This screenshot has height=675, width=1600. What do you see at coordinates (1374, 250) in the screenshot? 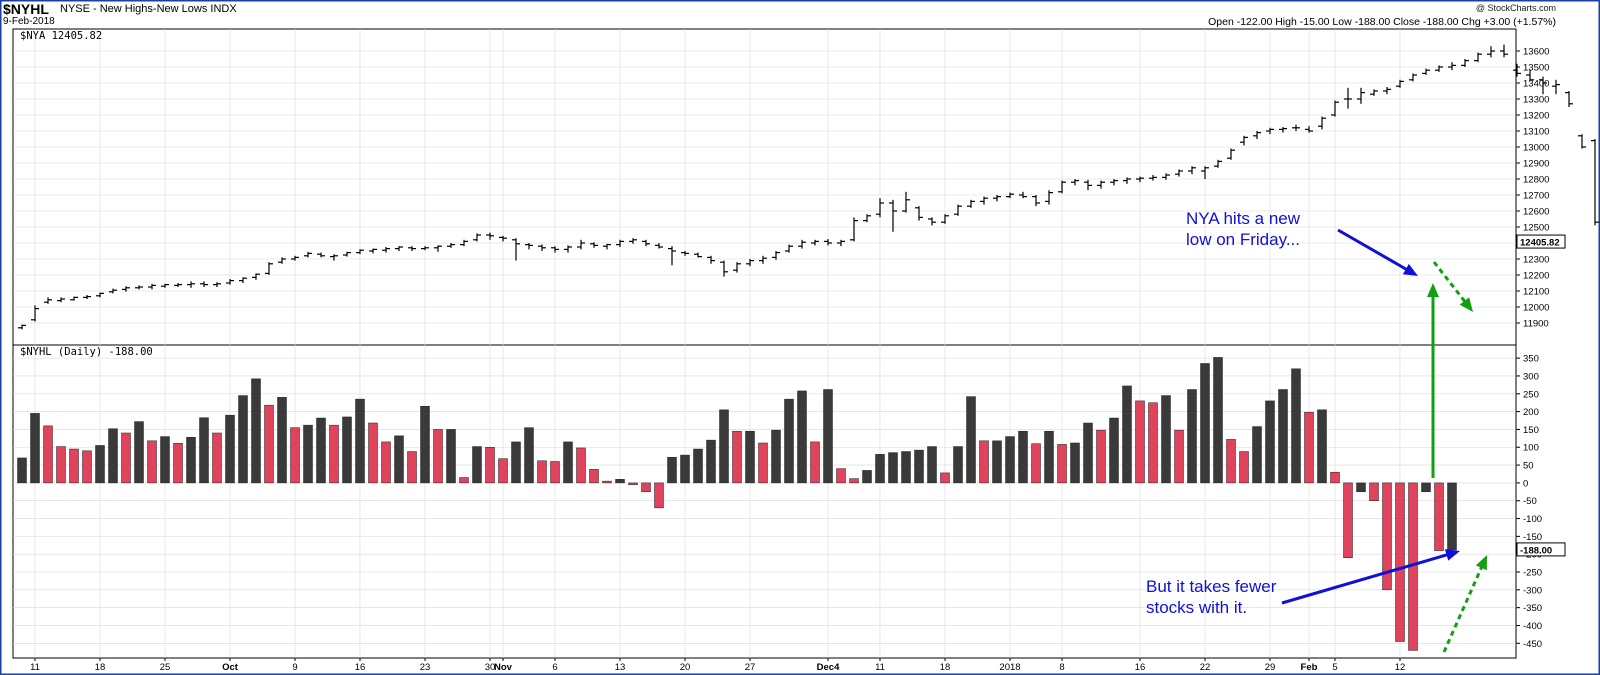
I see `blue-arrow-top` at bounding box center [1374, 250].